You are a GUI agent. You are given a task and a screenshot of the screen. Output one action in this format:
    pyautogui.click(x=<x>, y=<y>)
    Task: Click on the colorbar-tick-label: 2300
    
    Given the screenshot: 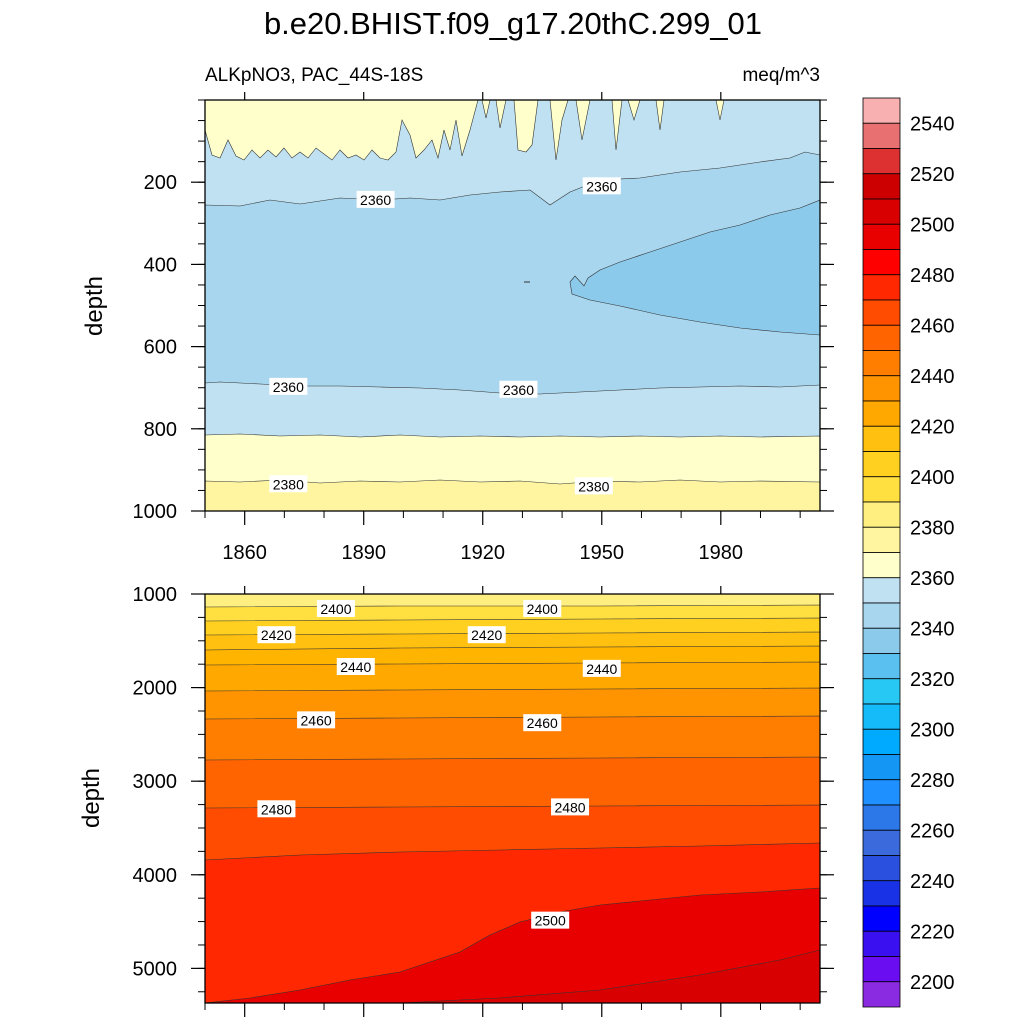 What is the action you would take?
    pyautogui.click(x=932, y=730)
    